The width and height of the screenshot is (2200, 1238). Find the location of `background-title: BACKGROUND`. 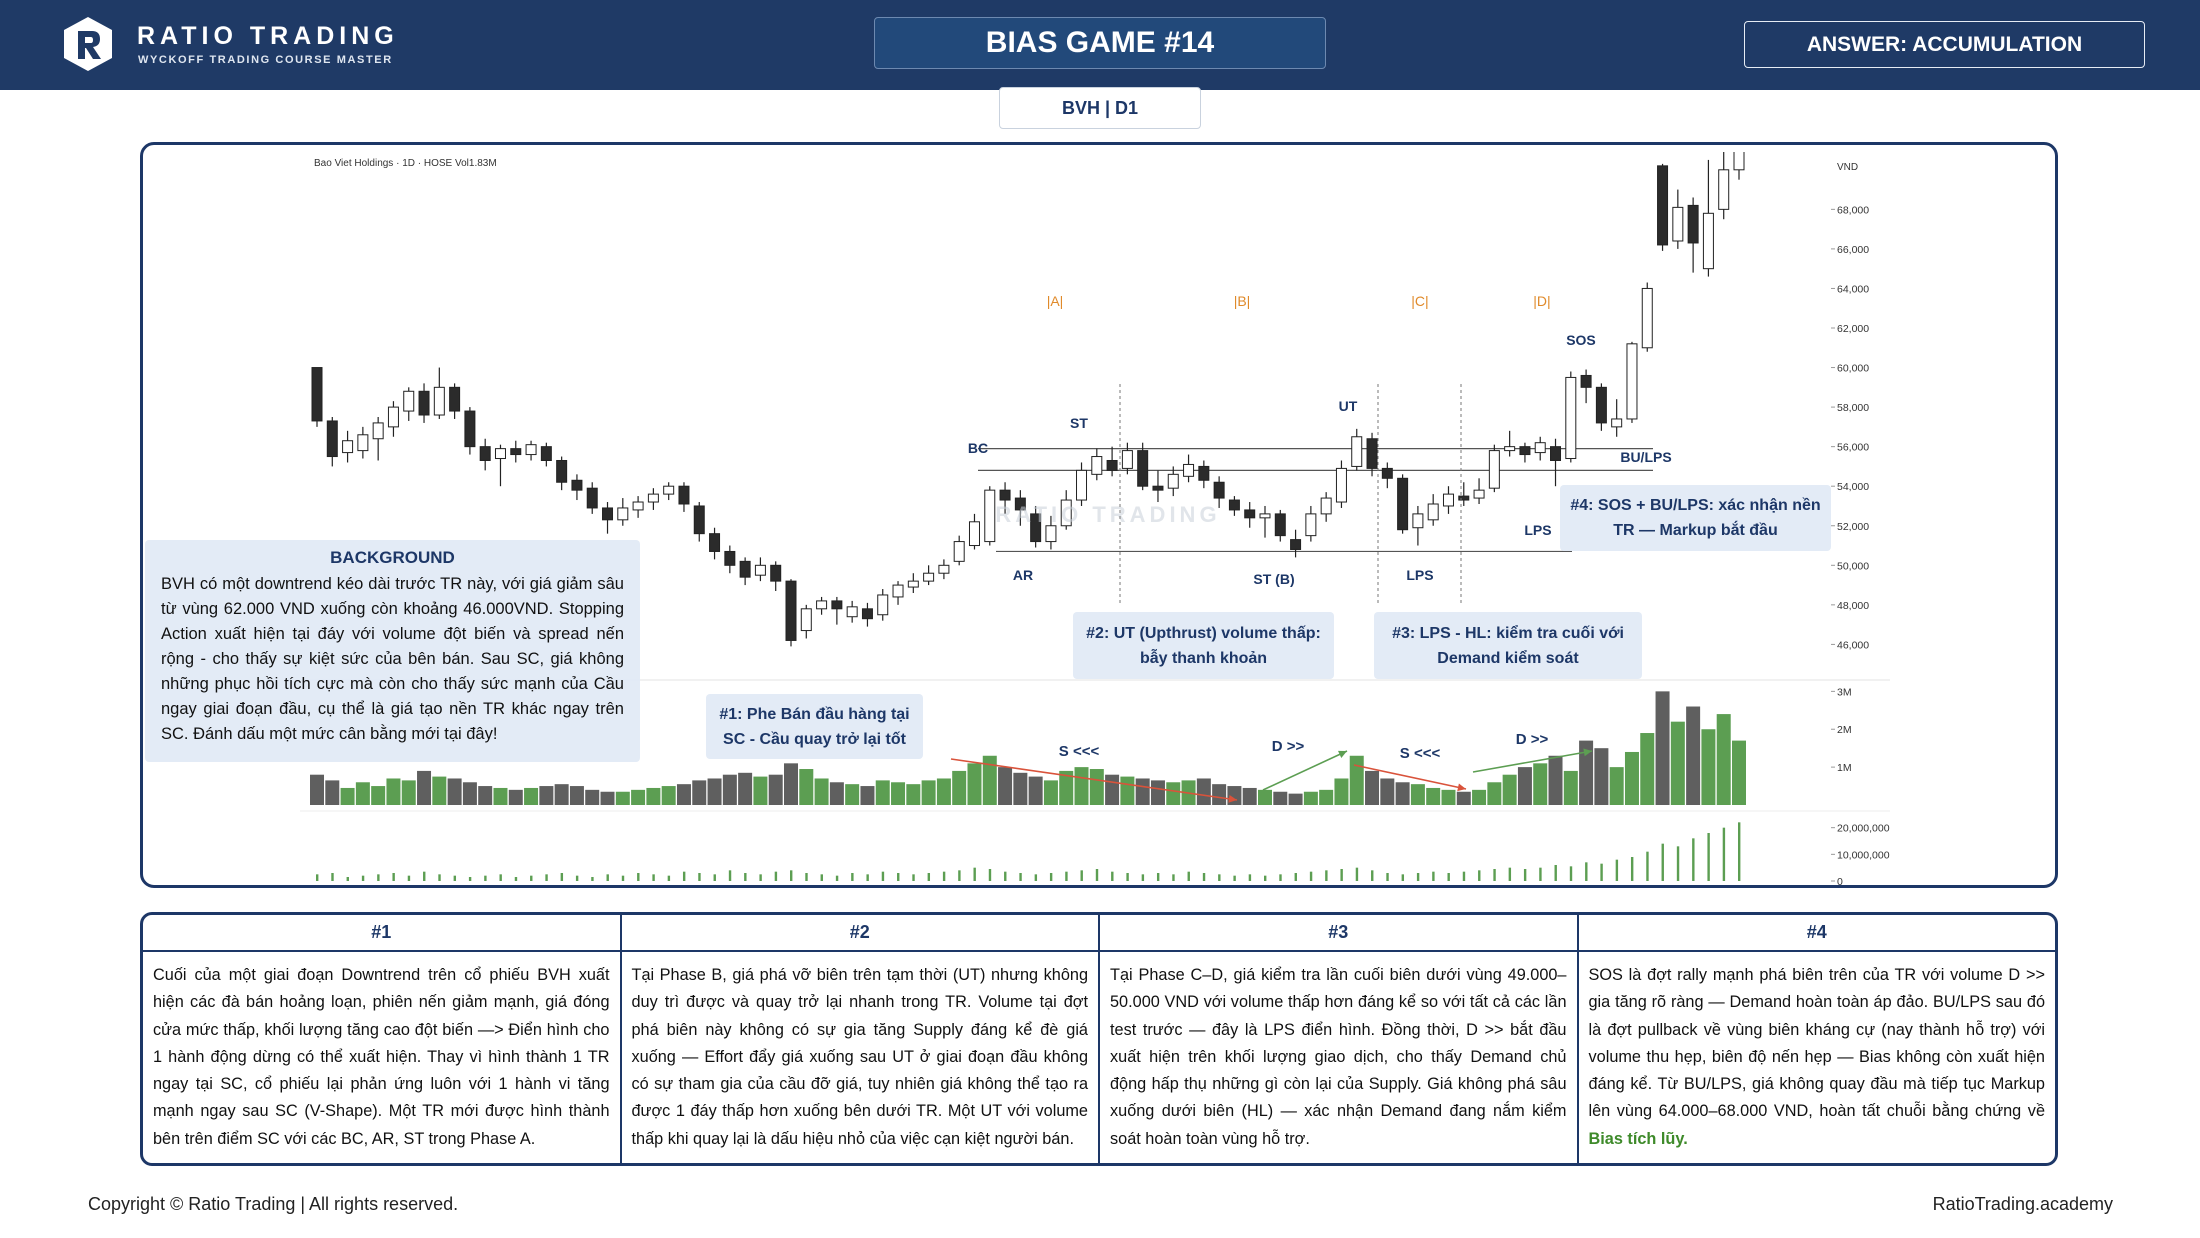

background-title: BACKGROUND is located at coordinates (392, 557).